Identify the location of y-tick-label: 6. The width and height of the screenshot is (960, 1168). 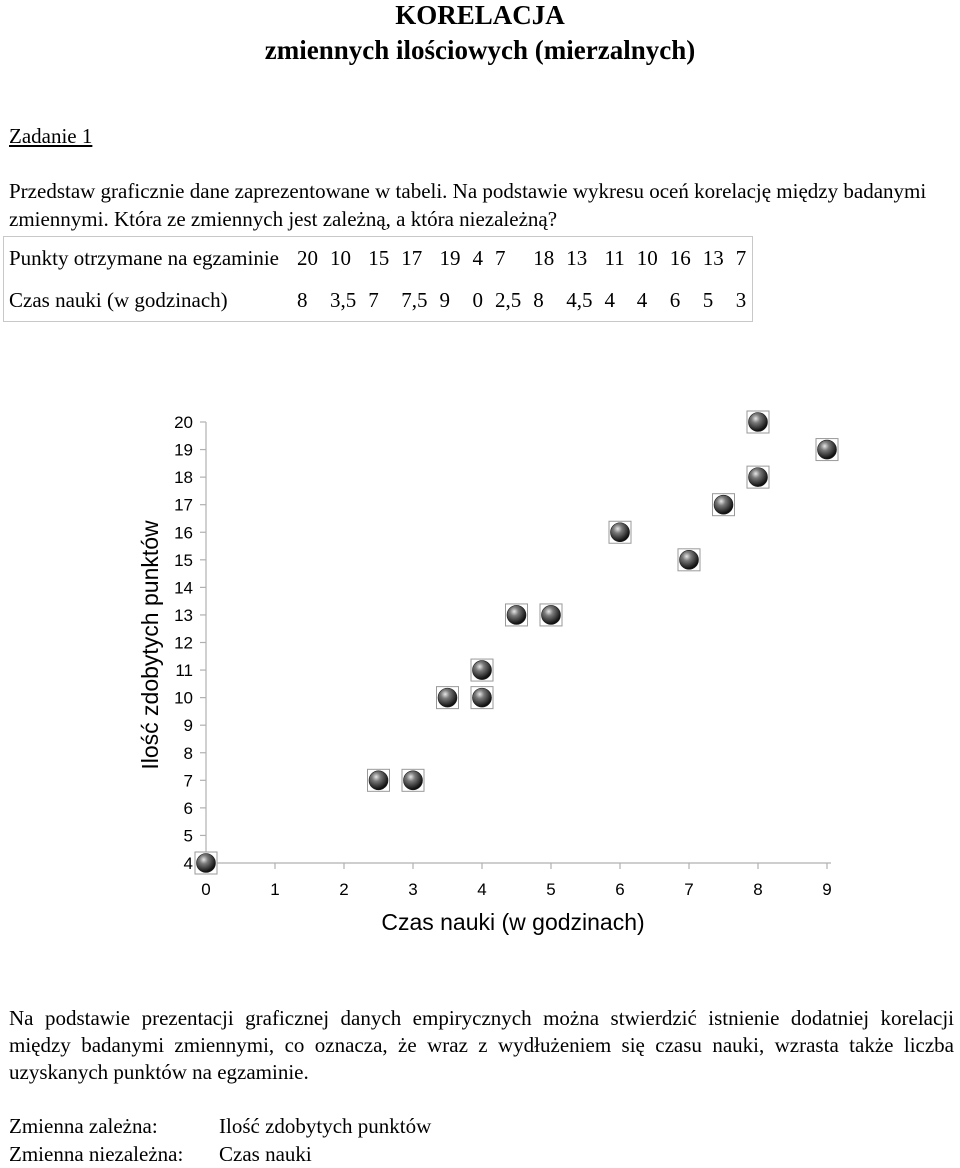
(188, 808).